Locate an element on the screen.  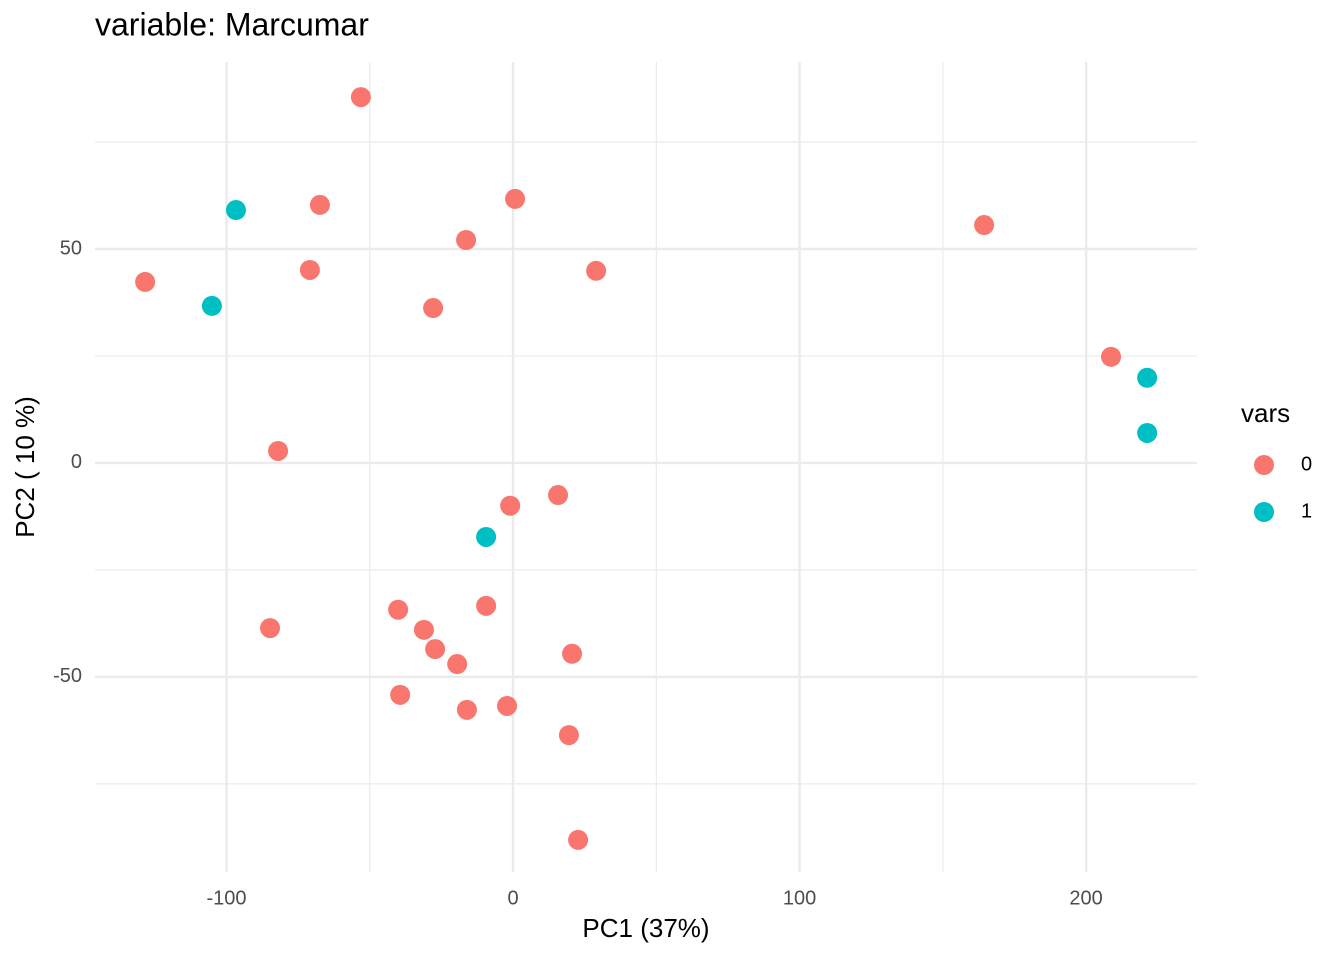
legend-label: 1 is located at coordinates (1306, 511).